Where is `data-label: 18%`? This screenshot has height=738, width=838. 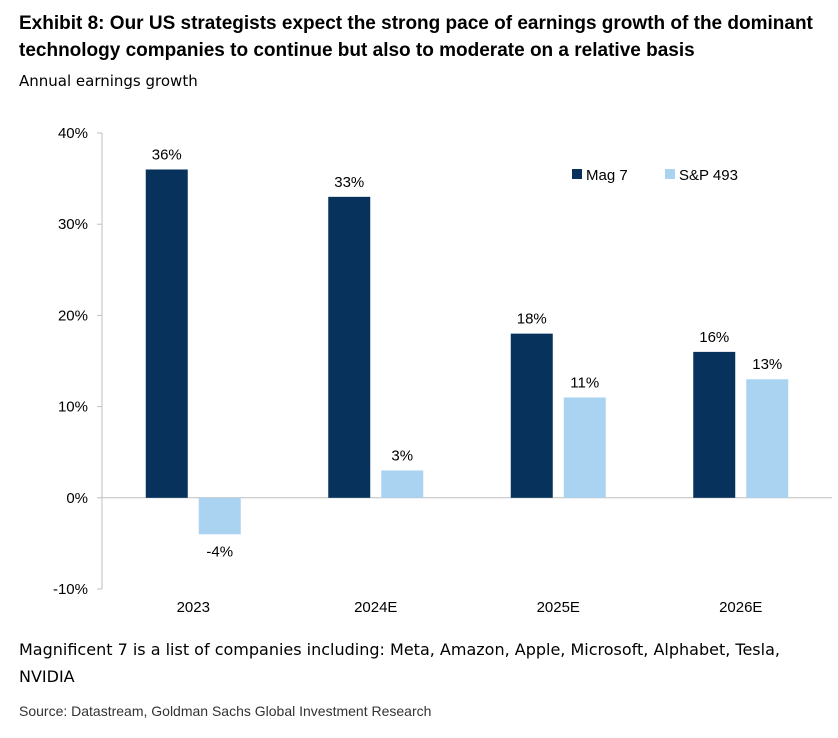 data-label: 18% is located at coordinates (532, 319).